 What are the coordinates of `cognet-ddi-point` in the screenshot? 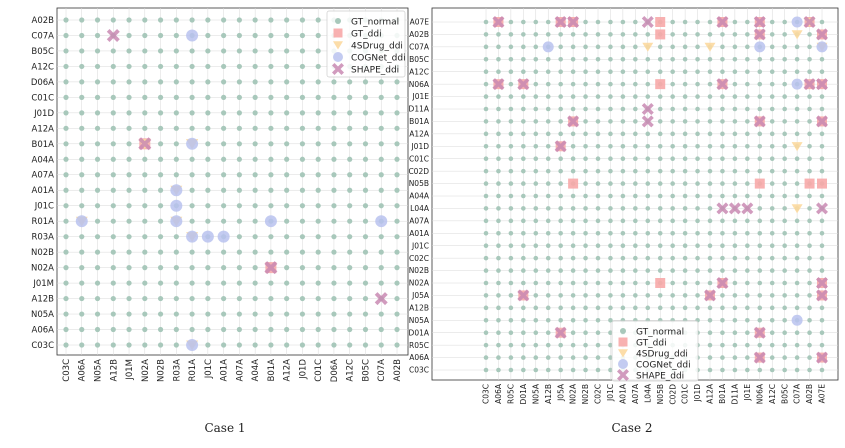 It's located at (192, 345).